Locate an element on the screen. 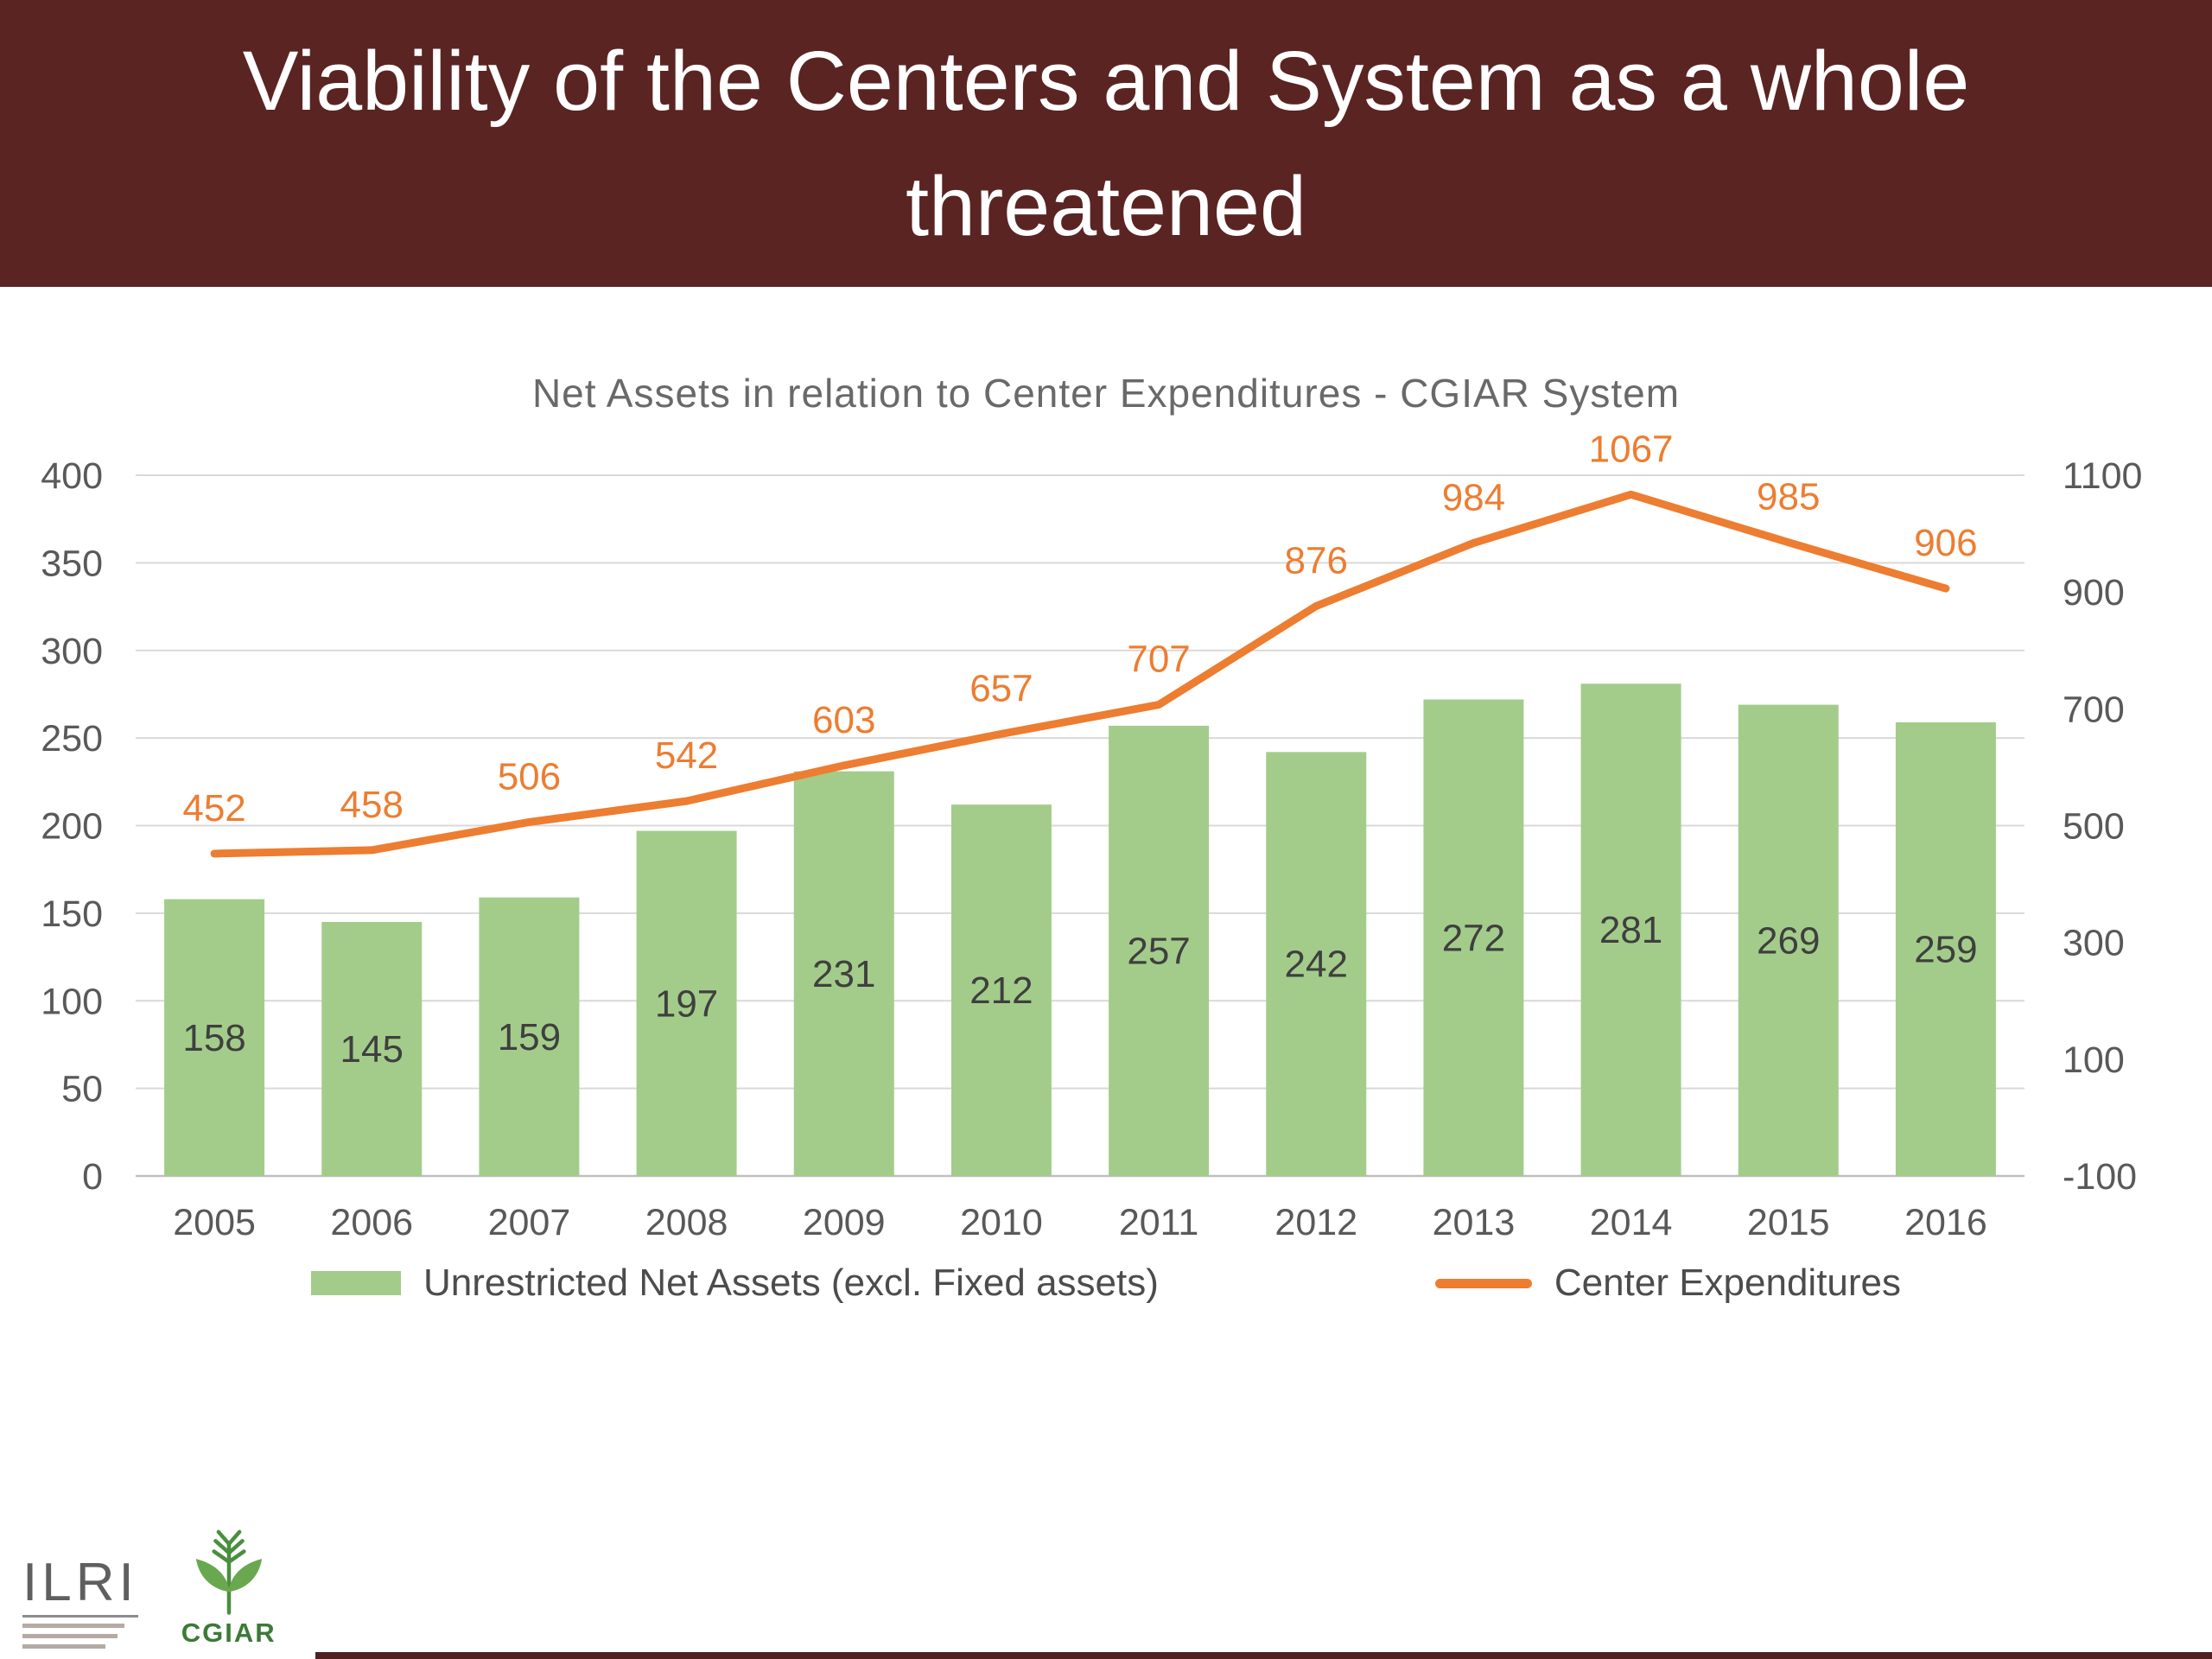 The image size is (2212, 1659). right-axis-tick: 100 is located at coordinates (2094, 1060).